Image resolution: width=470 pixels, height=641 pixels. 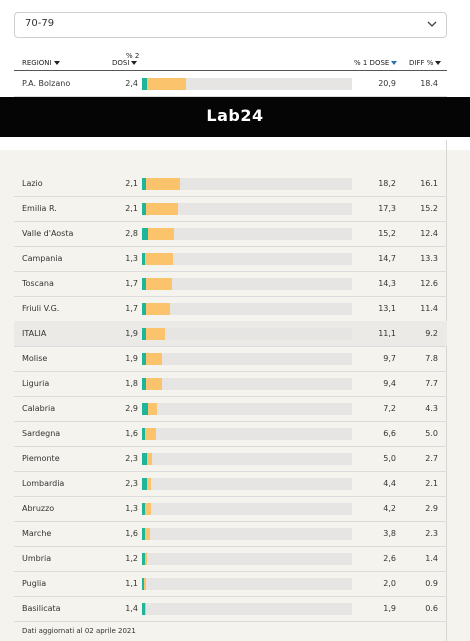 I want to click on region: ITALIA, so click(x=34, y=333).